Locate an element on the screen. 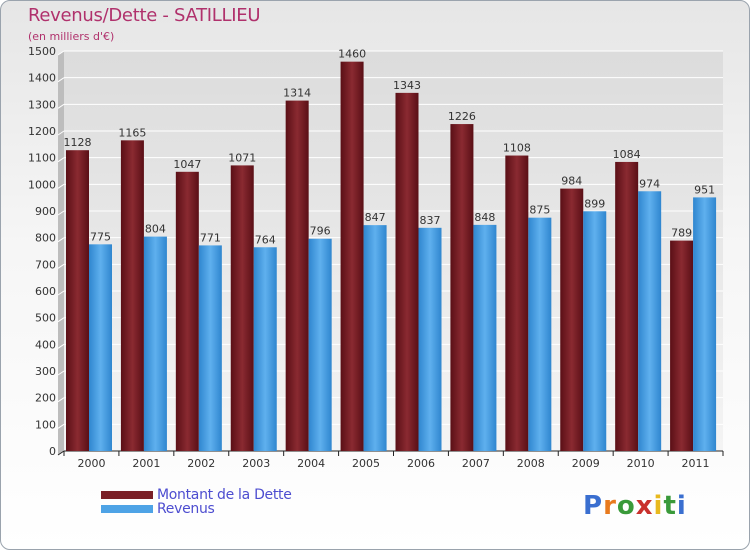 The height and width of the screenshot is (550, 750). proxiti-logo: Proxiti is located at coordinates (635, 506).